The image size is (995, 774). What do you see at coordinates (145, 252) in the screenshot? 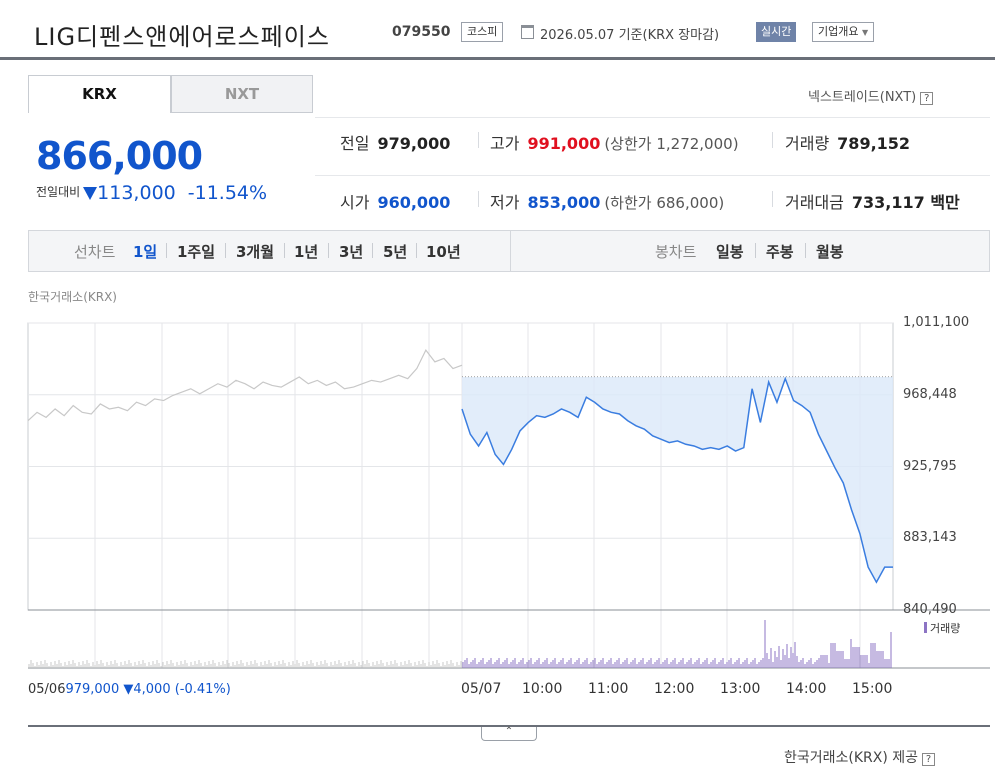
I see `period-1d: 1일` at bounding box center [145, 252].